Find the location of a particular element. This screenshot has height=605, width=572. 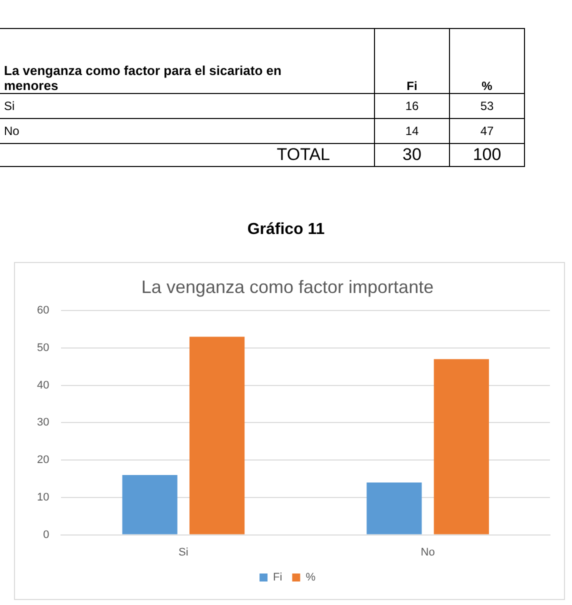

y-tick-label: 50 is located at coordinates (43, 348).